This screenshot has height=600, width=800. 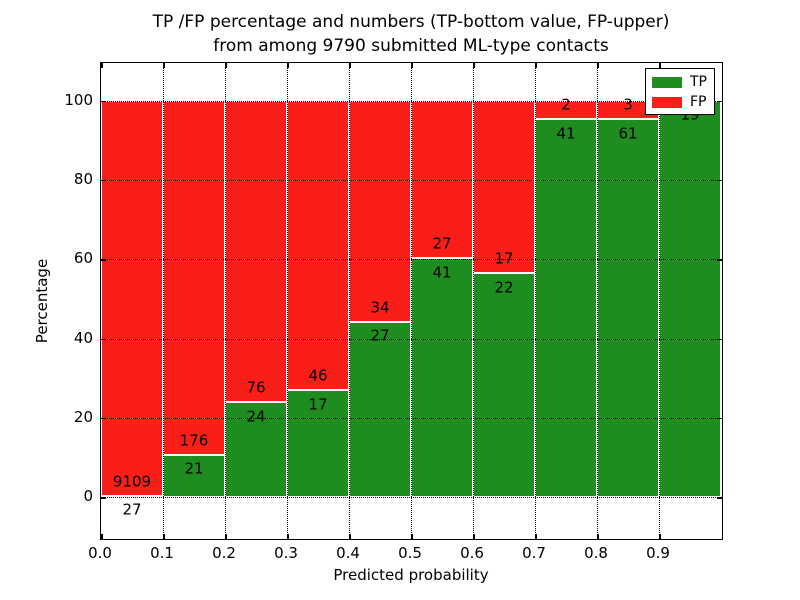 What do you see at coordinates (100, 553) in the screenshot?
I see `x-tick-label: 0.0` at bounding box center [100, 553].